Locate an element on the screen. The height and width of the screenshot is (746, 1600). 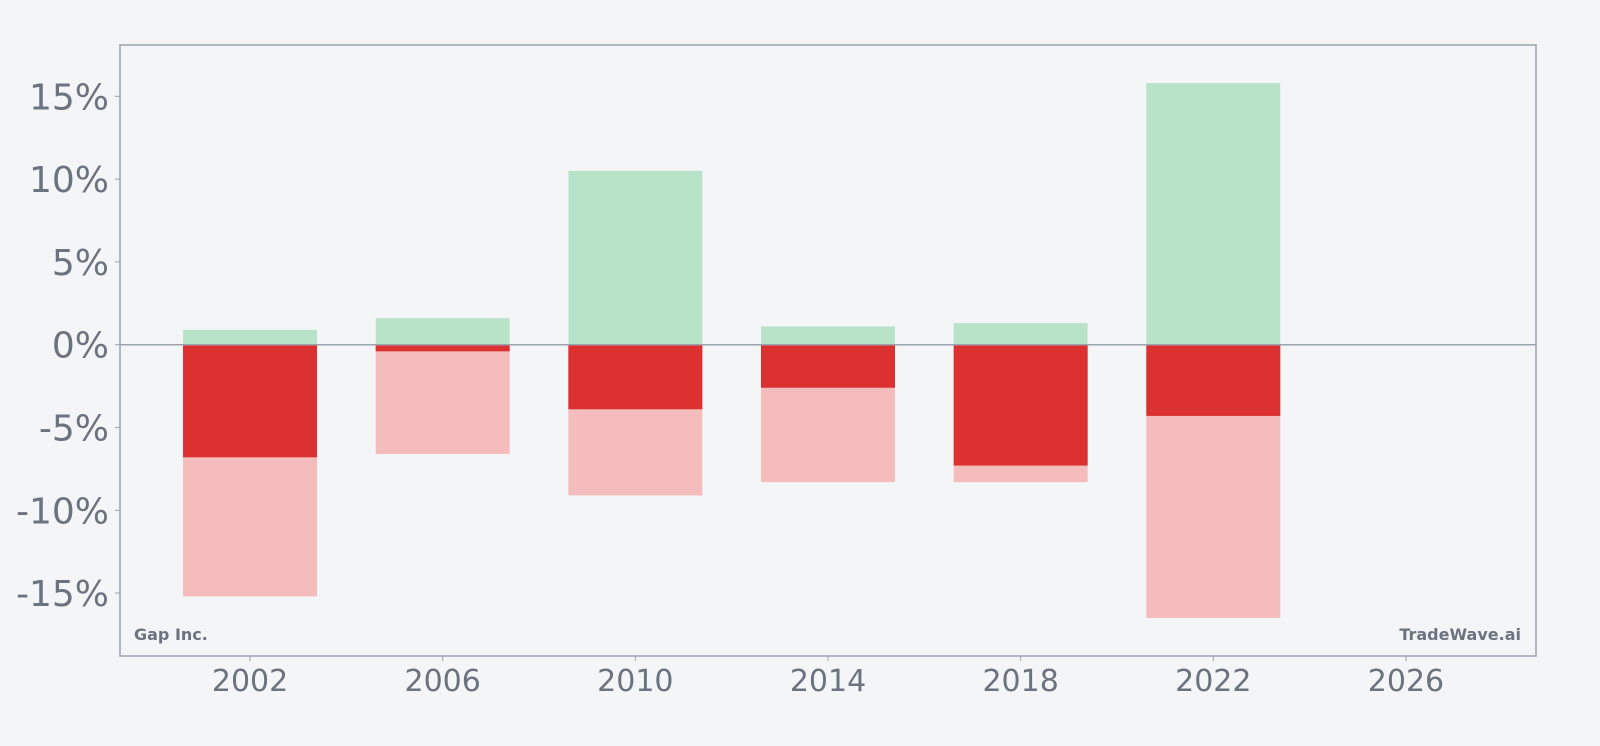
x-tick-label: 2014 is located at coordinates (828, 681).